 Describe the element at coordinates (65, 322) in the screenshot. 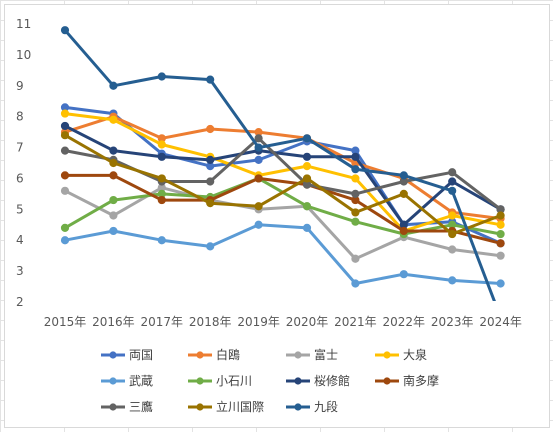

I see `x-tick-label: 2015年` at that location.